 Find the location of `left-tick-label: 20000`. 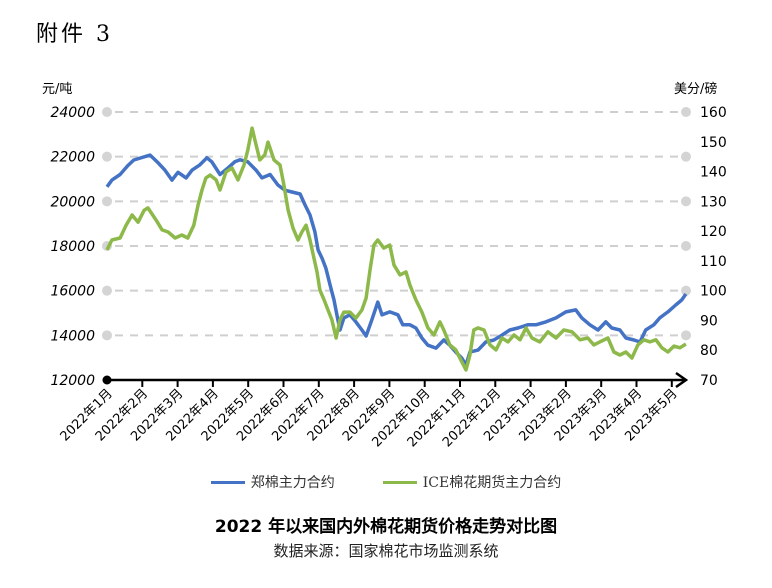

left-tick-label: 20000 is located at coordinates (72, 202).